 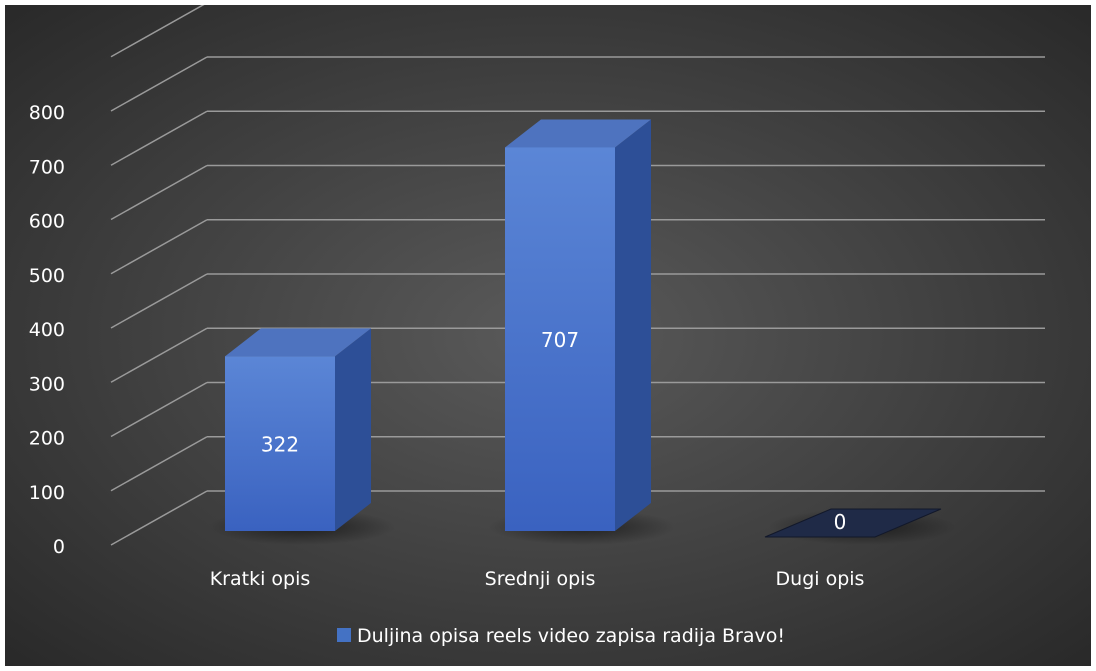 I want to click on y-axis-ticks: 0 100 200 300 400 500 600 700 800, so click(x=47, y=330).